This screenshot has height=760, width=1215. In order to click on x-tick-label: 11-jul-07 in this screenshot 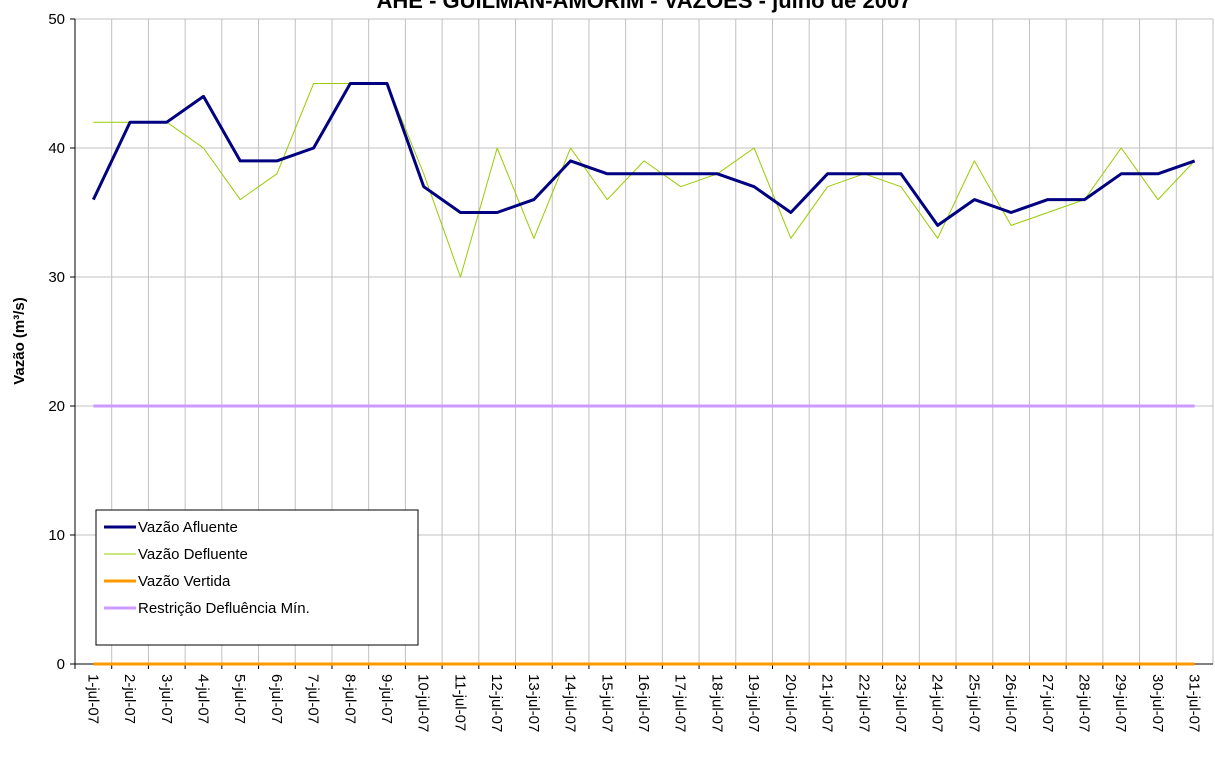, I will do `click(459, 702)`.